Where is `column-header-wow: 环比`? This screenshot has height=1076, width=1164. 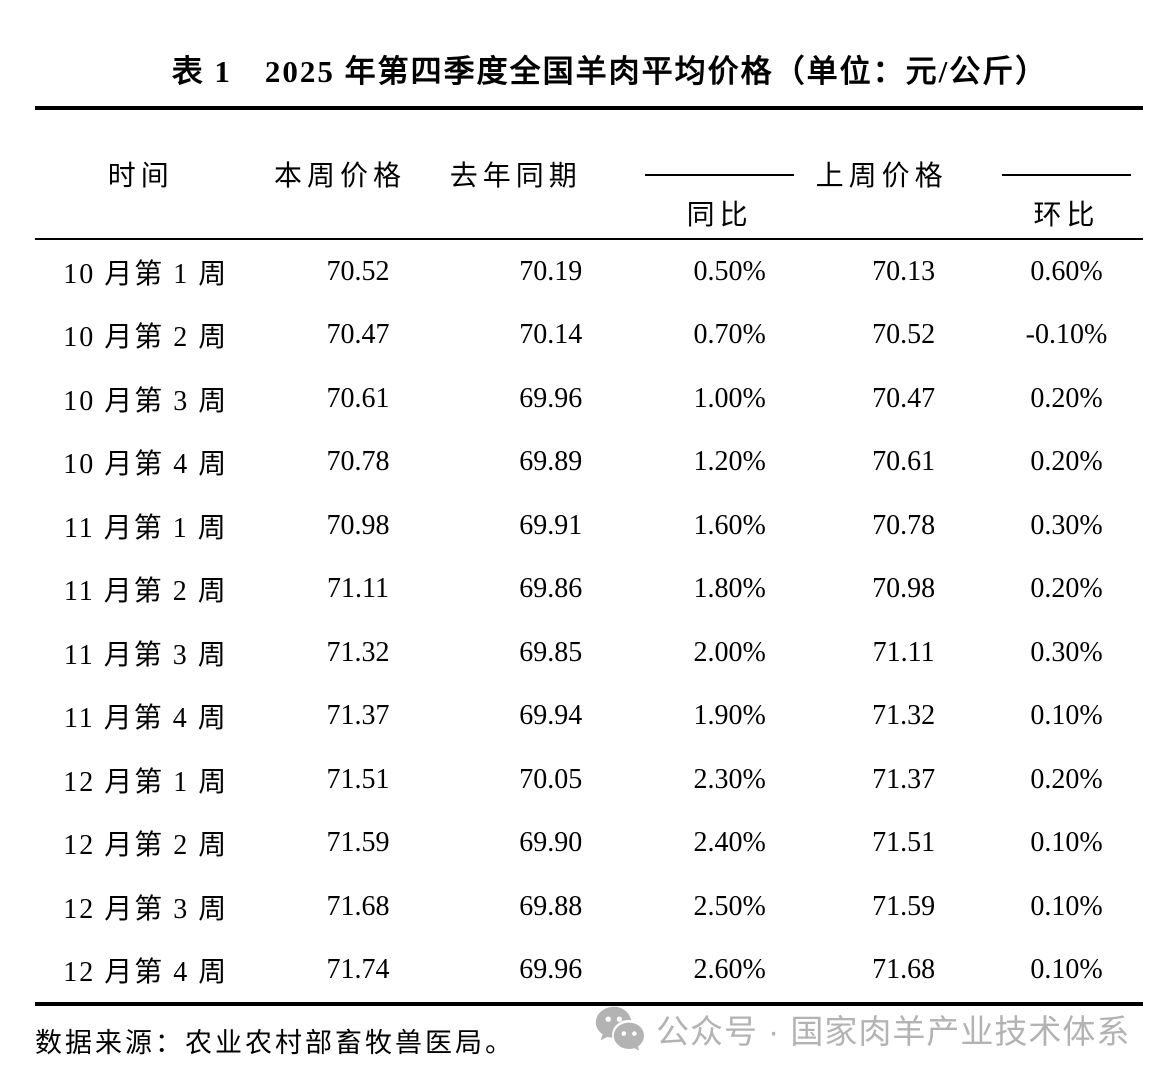
column-header-wow: 环比 is located at coordinates (1066, 174).